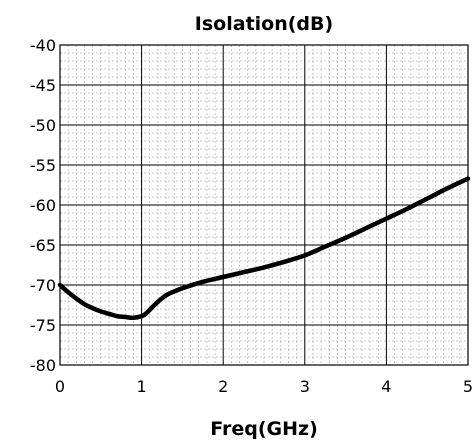 The image size is (476, 443). I want to click on x-tick-label: 0, so click(60, 386).